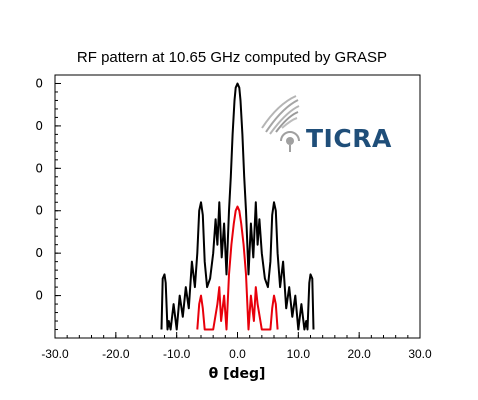 The image size is (478, 400). What do you see at coordinates (237, 354) in the screenshot?
I see `x-tick-label: 0.0` at bounding box center [237, 354].